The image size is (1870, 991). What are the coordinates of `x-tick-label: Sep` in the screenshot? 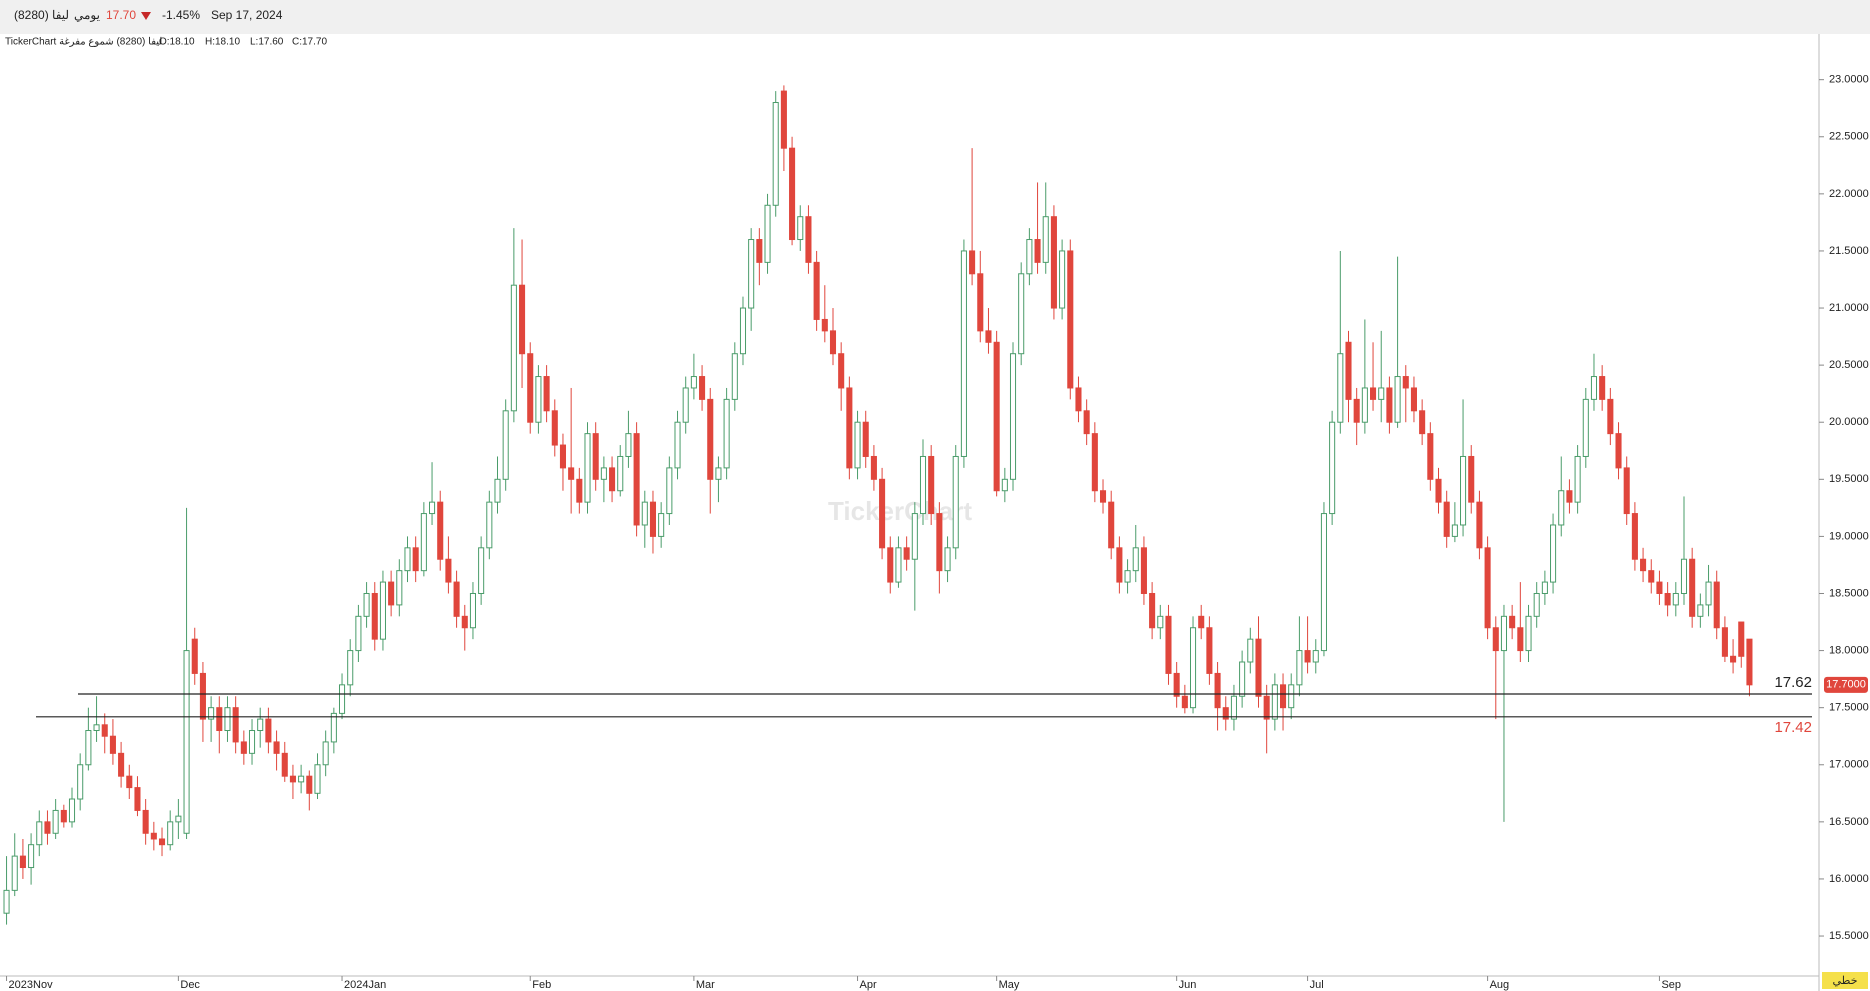 It's located at (1671, 985).